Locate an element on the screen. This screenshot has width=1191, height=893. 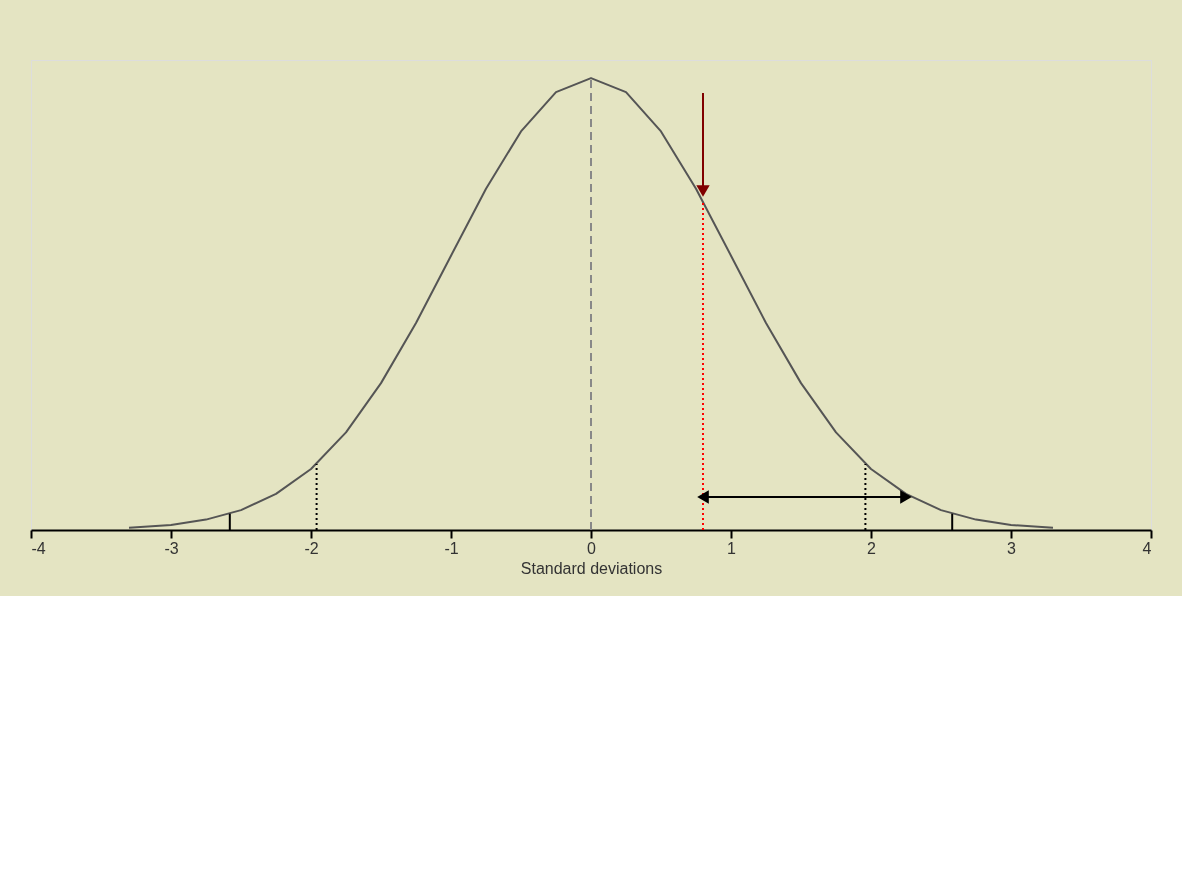
x-tick-label: 3 is located at coordinates (1012, 548).